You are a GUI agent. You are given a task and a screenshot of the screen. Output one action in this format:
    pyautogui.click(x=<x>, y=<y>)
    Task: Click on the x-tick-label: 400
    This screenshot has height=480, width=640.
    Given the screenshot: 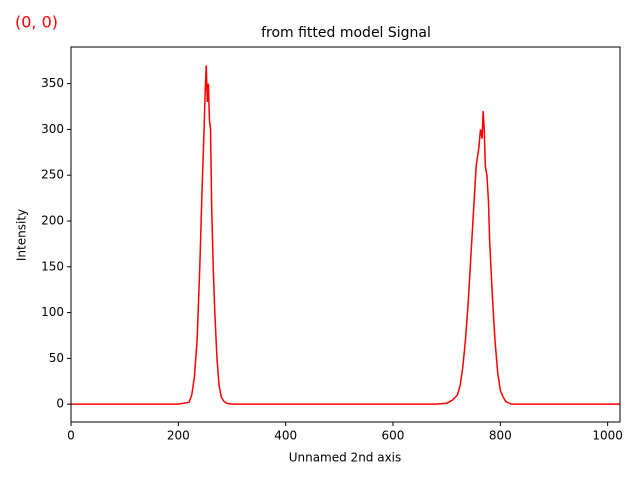 What is the action you would take?
    pyautogui.click(x=285, y=436)
    